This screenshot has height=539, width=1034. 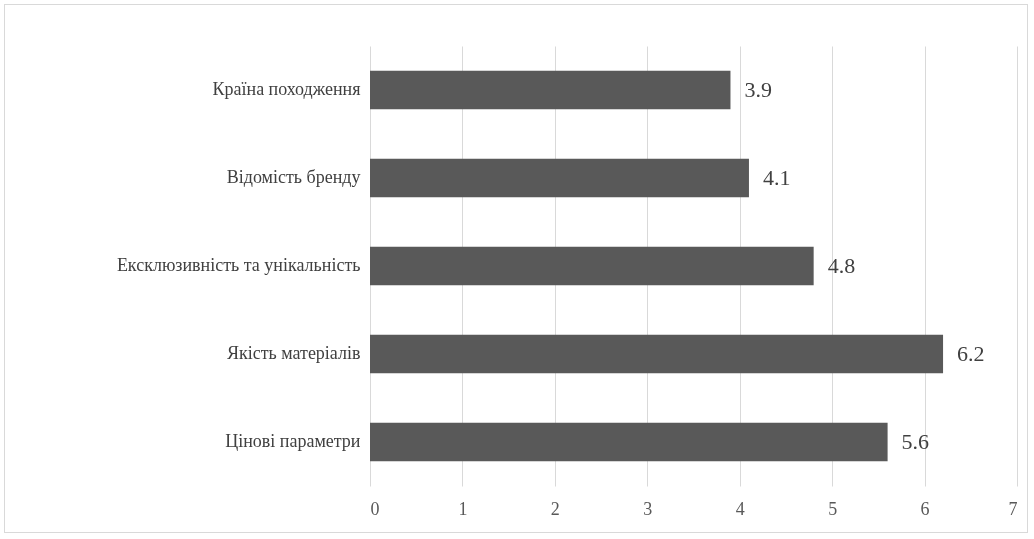 I want to click on x-tick-label: 5, so click(x=833, y=508).